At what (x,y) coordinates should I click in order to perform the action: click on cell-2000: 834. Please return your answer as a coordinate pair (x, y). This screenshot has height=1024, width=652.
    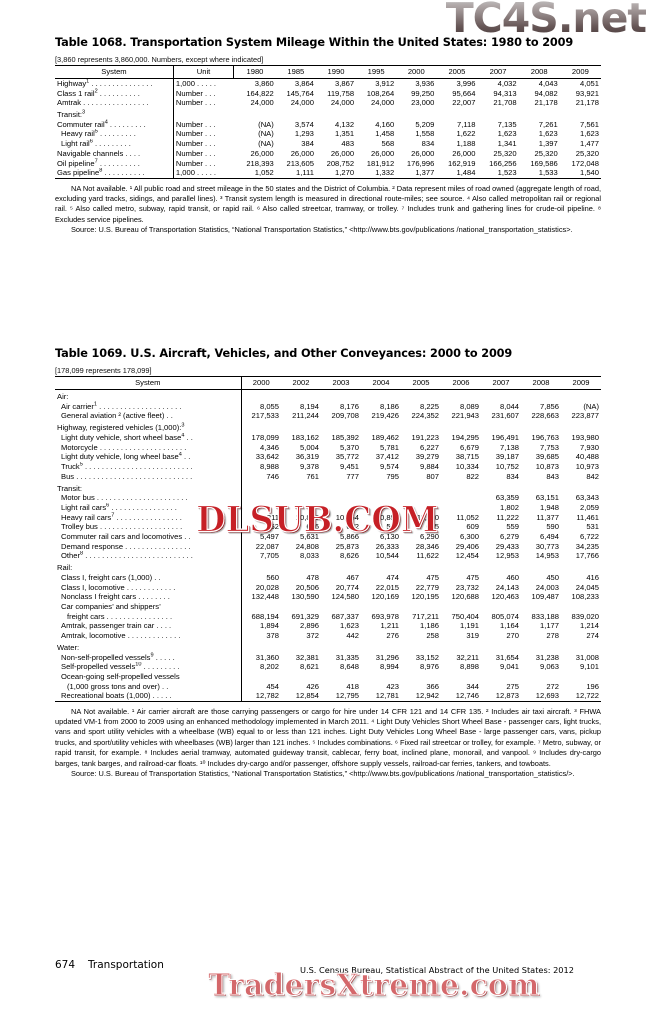
    Looking at the image, I should click on (428, 144).